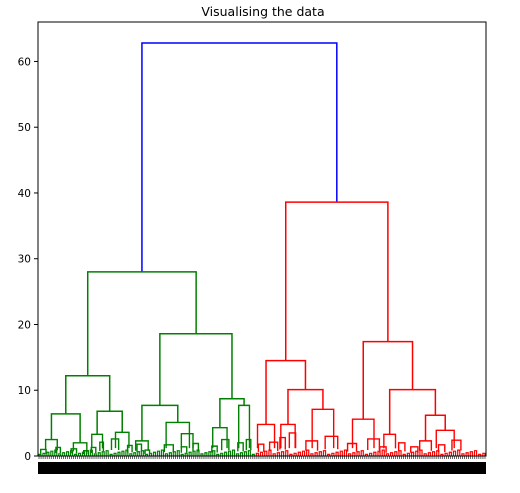  What do you see at coordinates (24, 325) in the screenshot?
I see `y-tick-label: 20` at bounding box center [24, 325].